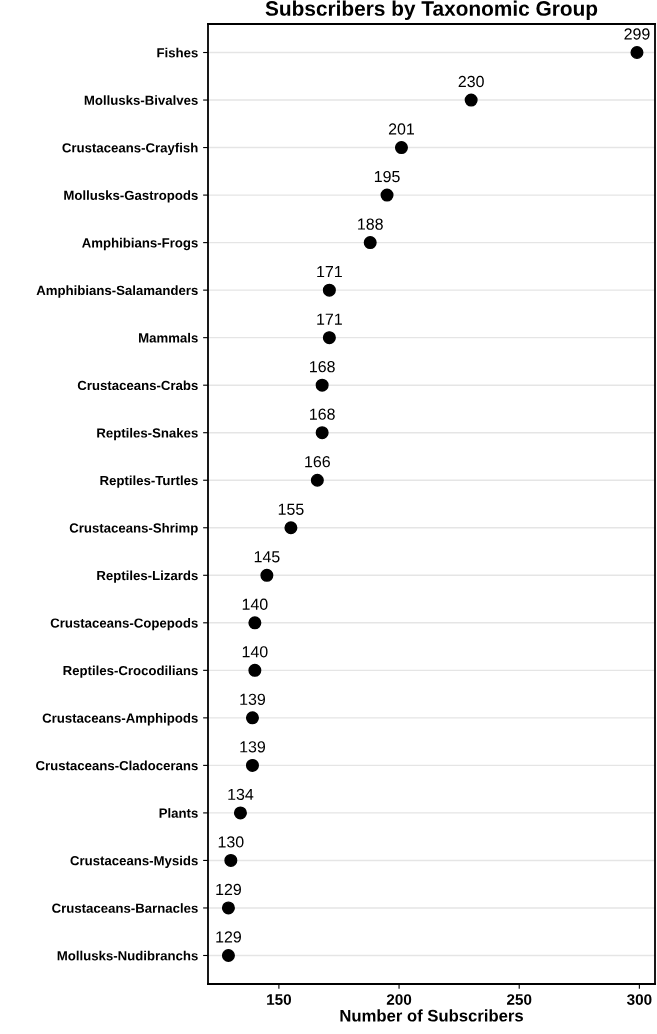  What do you see at coordinates (519, 999) in the screenshot?
I see `x-tick-label: 250` at bounding box center [519, 999].